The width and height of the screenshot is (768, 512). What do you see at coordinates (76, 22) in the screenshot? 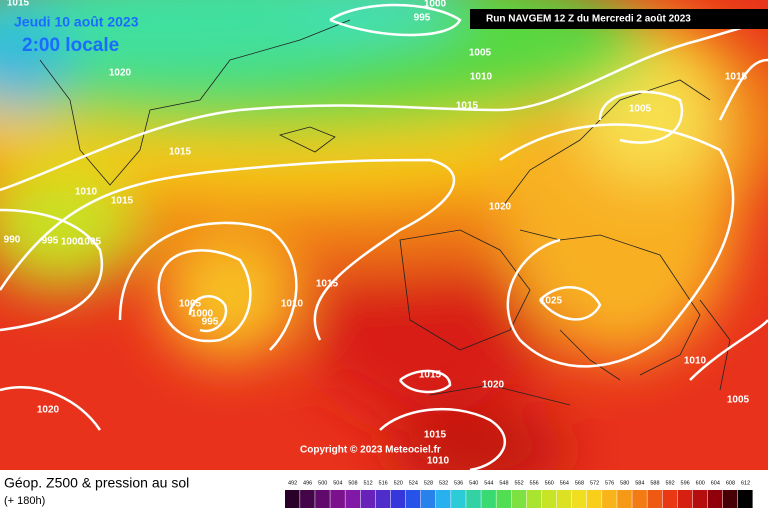
I see `forecast-date: Jeudi 10 août 2023` at bounding box center [76, 22].